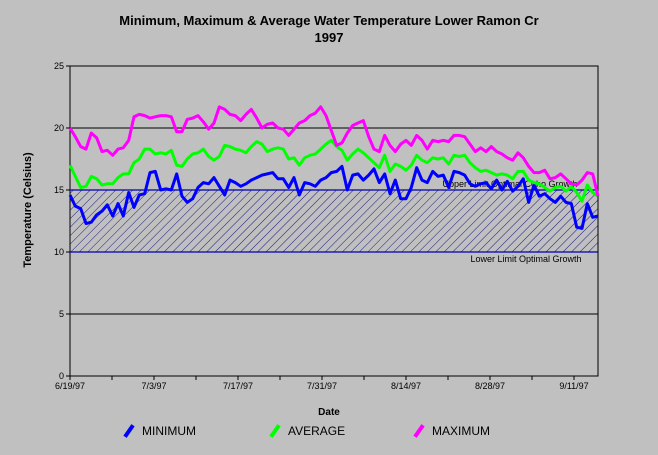 The image size is (658, 455). I want to click on lower-limit-label: Lower Limit Optimal Growth, so click(525, 259).